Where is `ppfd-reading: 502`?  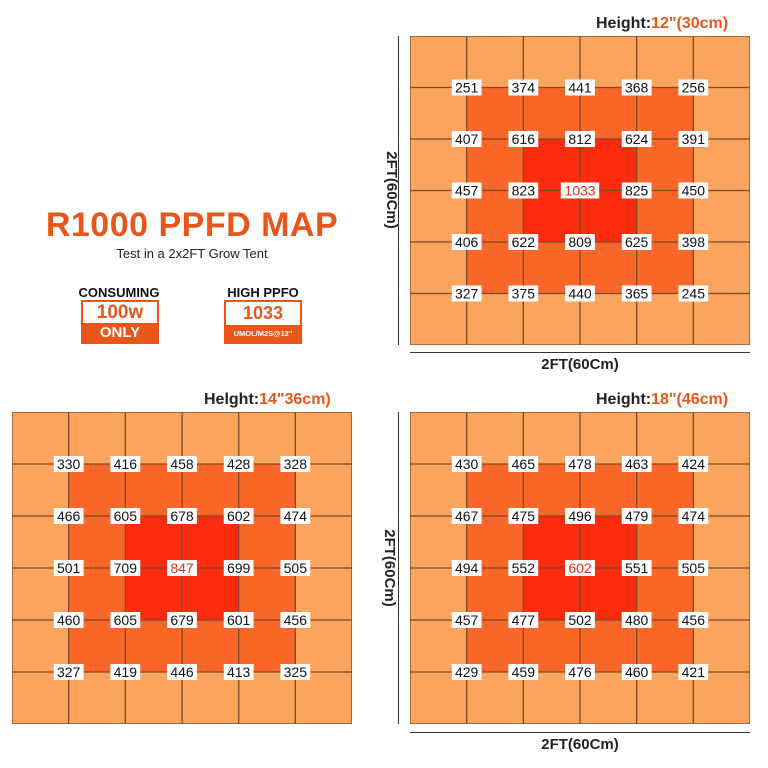 ppfd-reading: 502 is located at coordinates (580, 620).